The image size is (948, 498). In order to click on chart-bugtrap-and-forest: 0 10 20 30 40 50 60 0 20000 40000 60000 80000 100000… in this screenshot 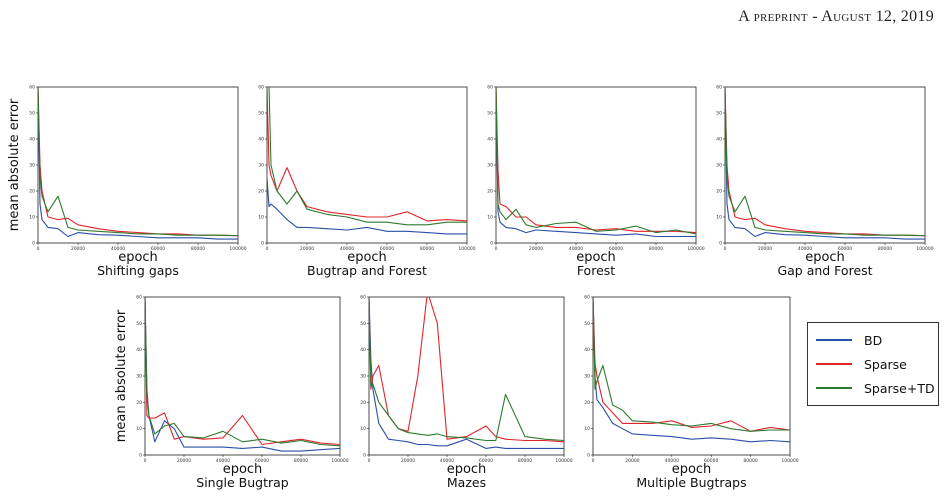, I will do `click(366, 182)`.